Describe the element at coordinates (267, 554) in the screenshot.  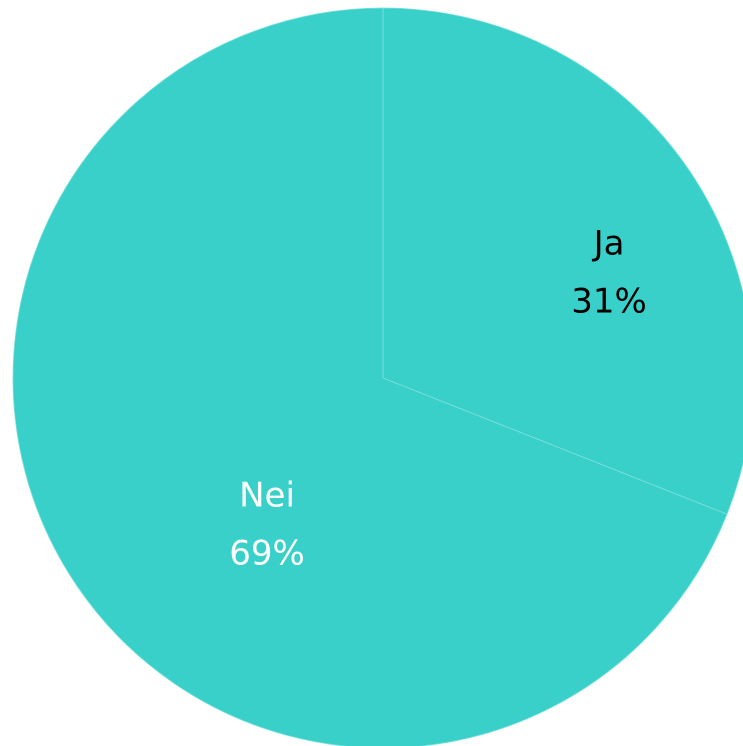
I see `slice-value-label: 69%` at that location.